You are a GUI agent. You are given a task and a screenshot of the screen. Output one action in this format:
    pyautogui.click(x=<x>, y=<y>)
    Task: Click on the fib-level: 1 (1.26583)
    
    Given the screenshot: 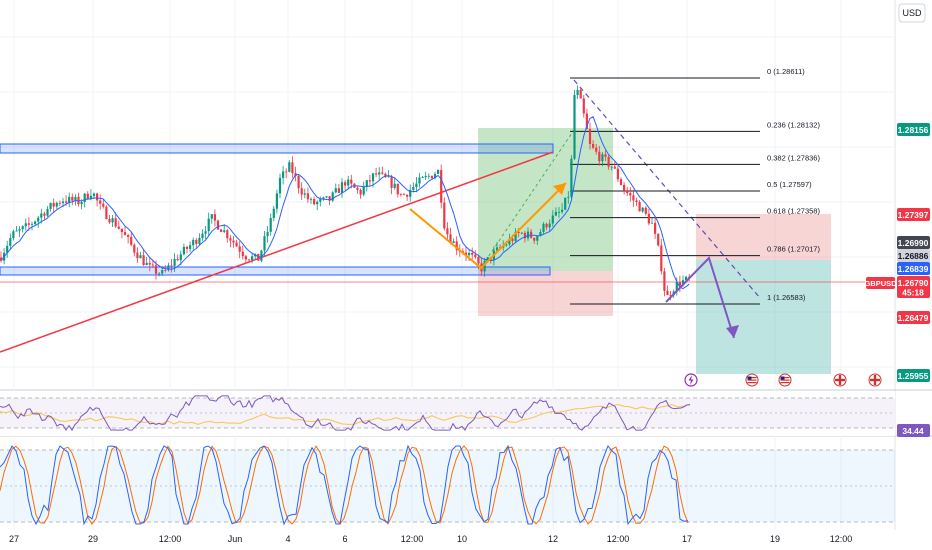 What is the action you would take?
    pyautogui.click(x=688, y=299)
    